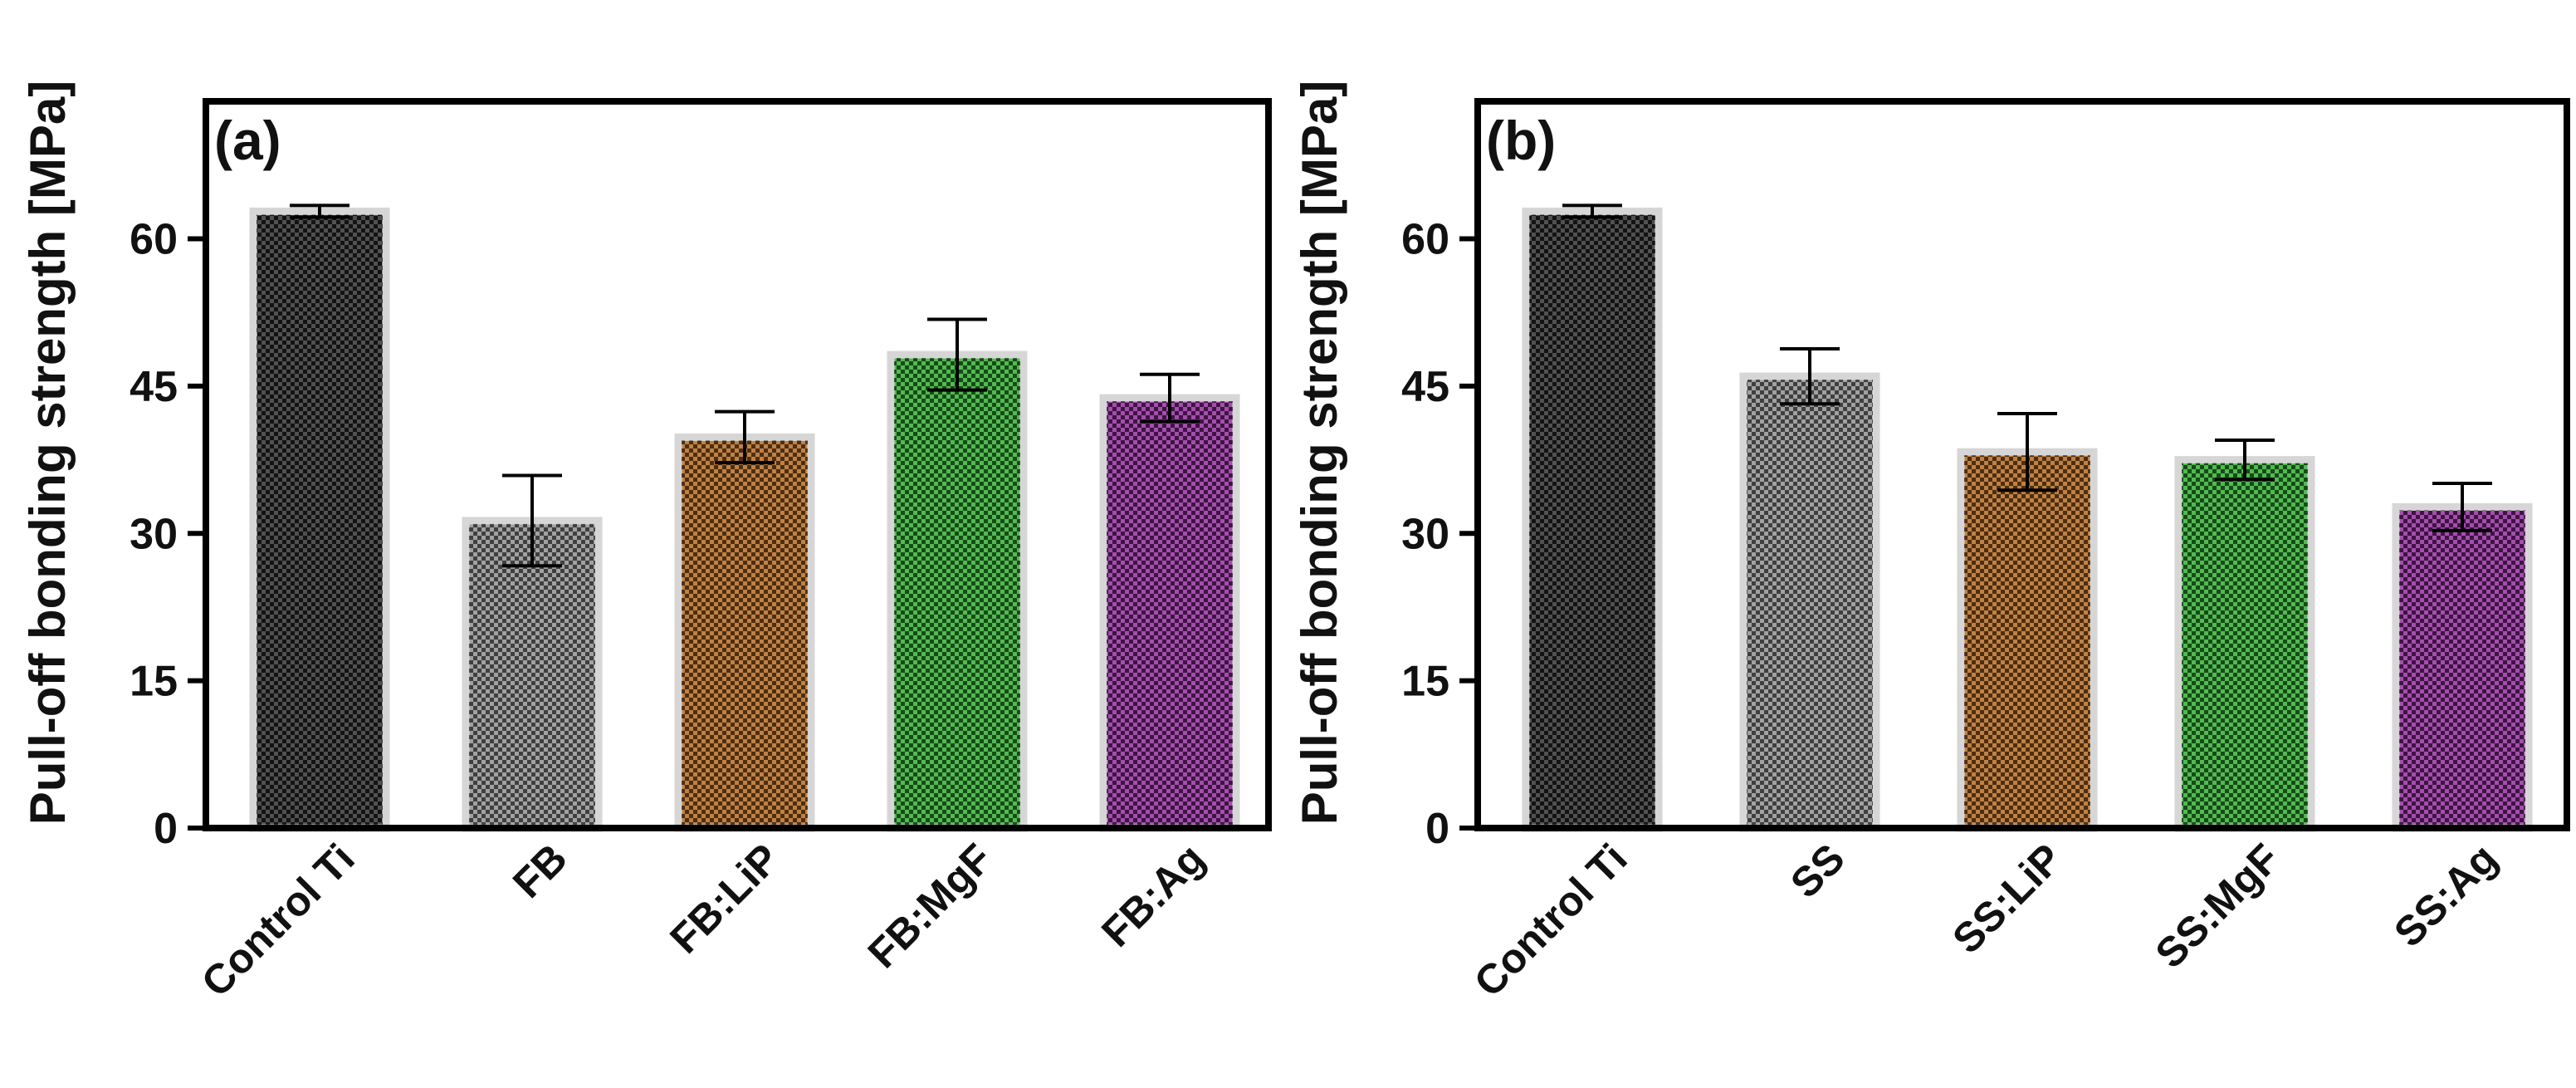 The image size is (2576, 1088). I want to click on x-tick-label: FB:Ag, so click(1153, 895).